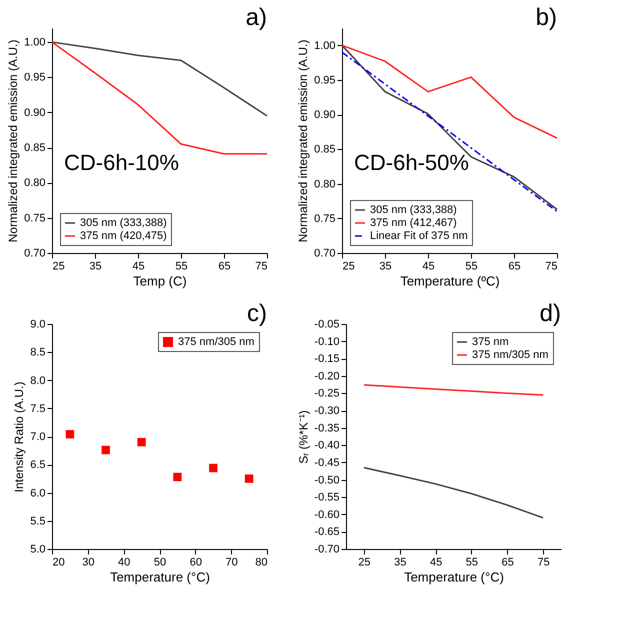 Image resolution: width=621 pixels, height=636 pixels. Describe the element at coordinates (327, 376) in the screenshot. I see `y-tick-label: -0.20` at that location.